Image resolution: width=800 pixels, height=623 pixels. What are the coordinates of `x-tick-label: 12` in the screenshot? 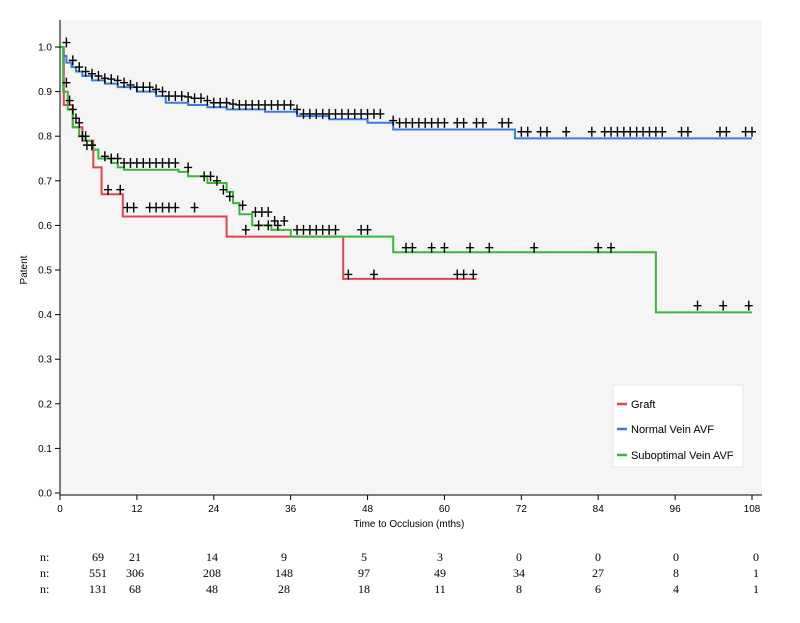 It's located at (137, 509).